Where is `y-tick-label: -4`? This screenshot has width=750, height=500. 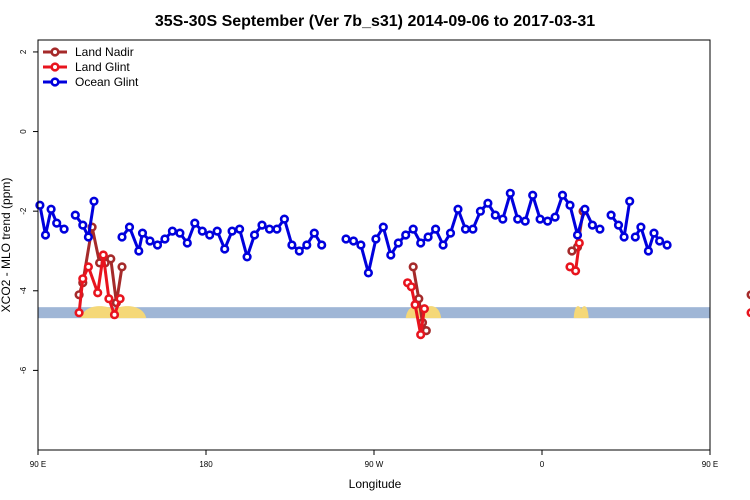
y-tick-label: -4 is located at coordinates (23, 291).